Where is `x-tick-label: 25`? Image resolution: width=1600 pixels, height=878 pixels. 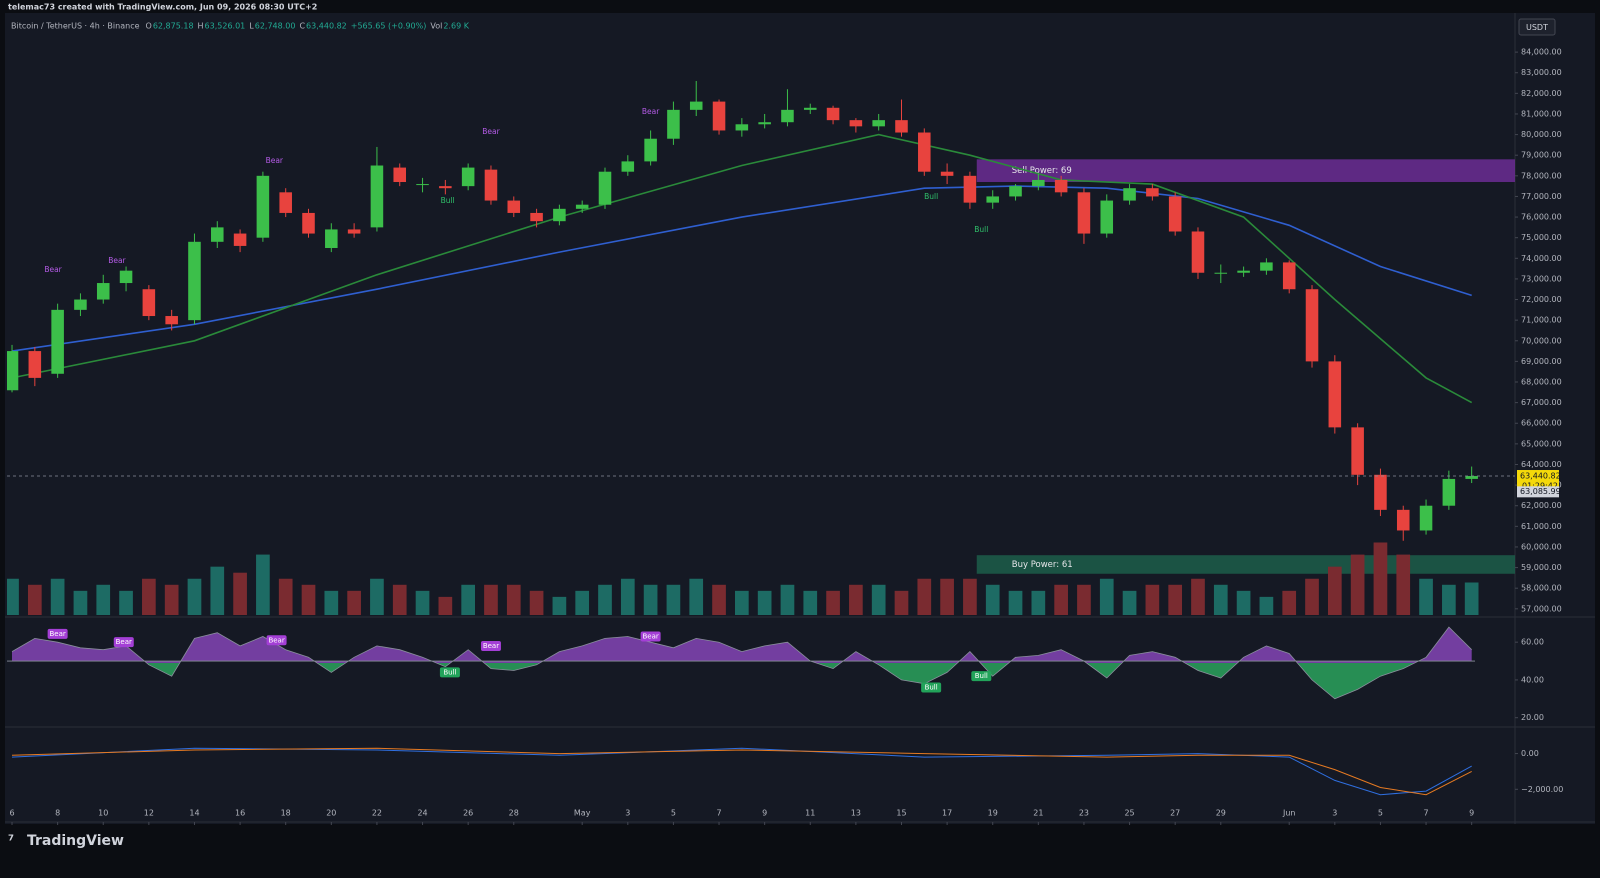
x-tick-label: 25 is located at coordinates (1129, 813).